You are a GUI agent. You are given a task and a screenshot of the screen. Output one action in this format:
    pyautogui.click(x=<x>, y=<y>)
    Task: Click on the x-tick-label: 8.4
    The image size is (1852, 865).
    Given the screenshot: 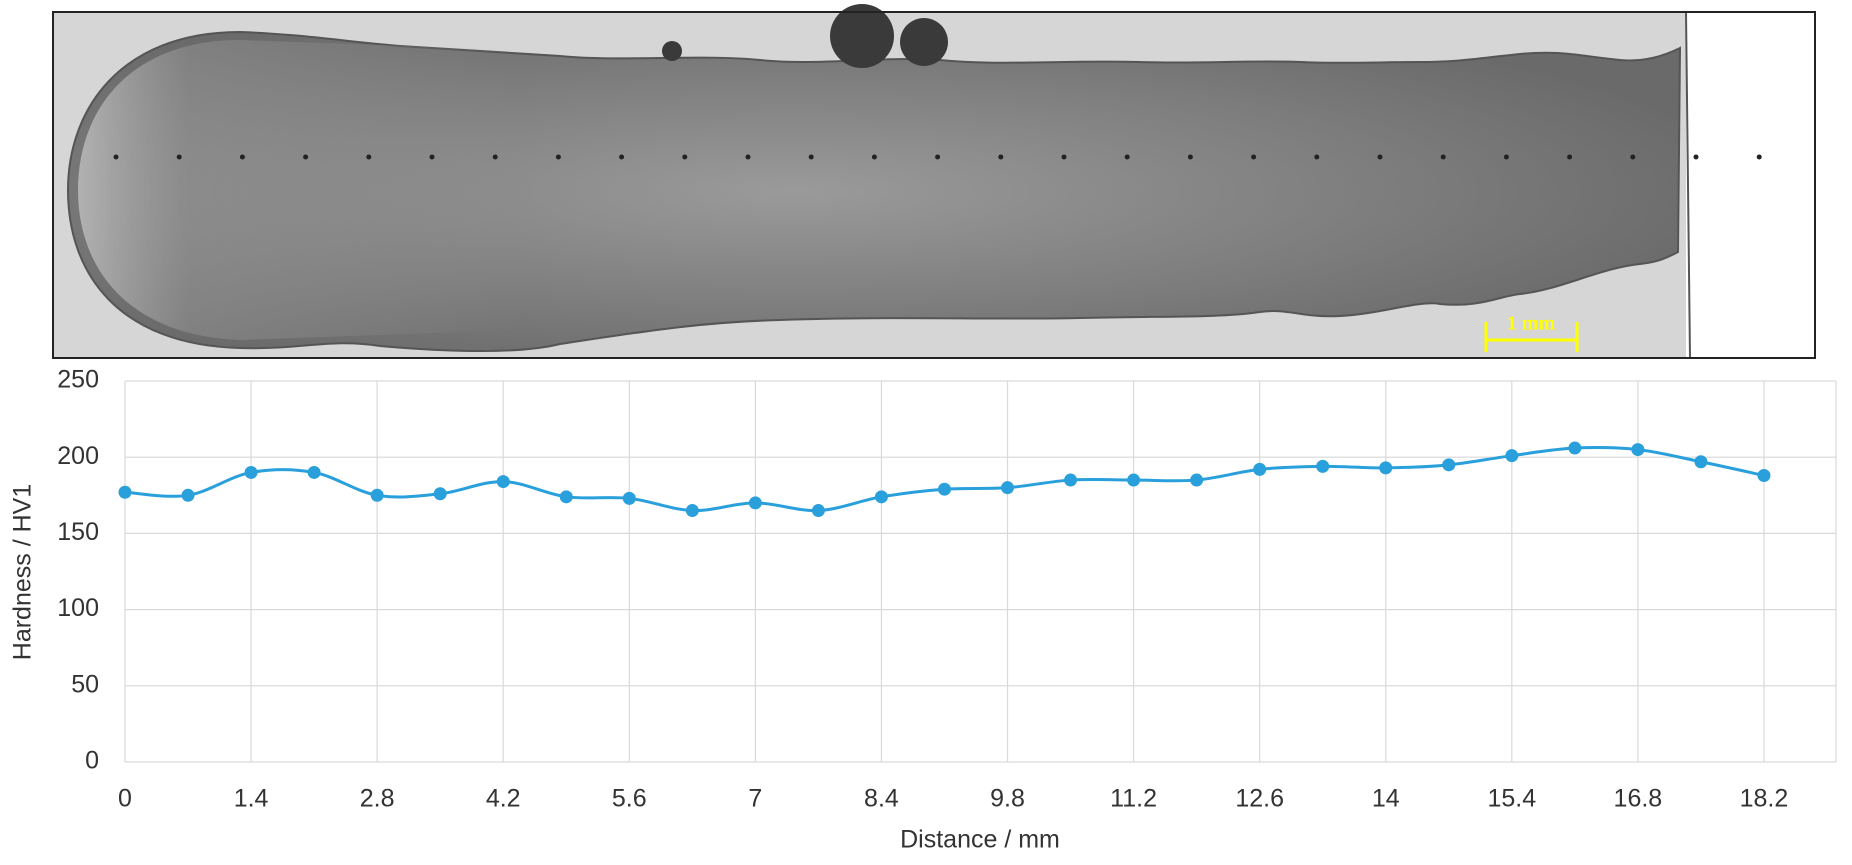 What is the action you would take?
    pyautogui.click(x=881, y=799)
    